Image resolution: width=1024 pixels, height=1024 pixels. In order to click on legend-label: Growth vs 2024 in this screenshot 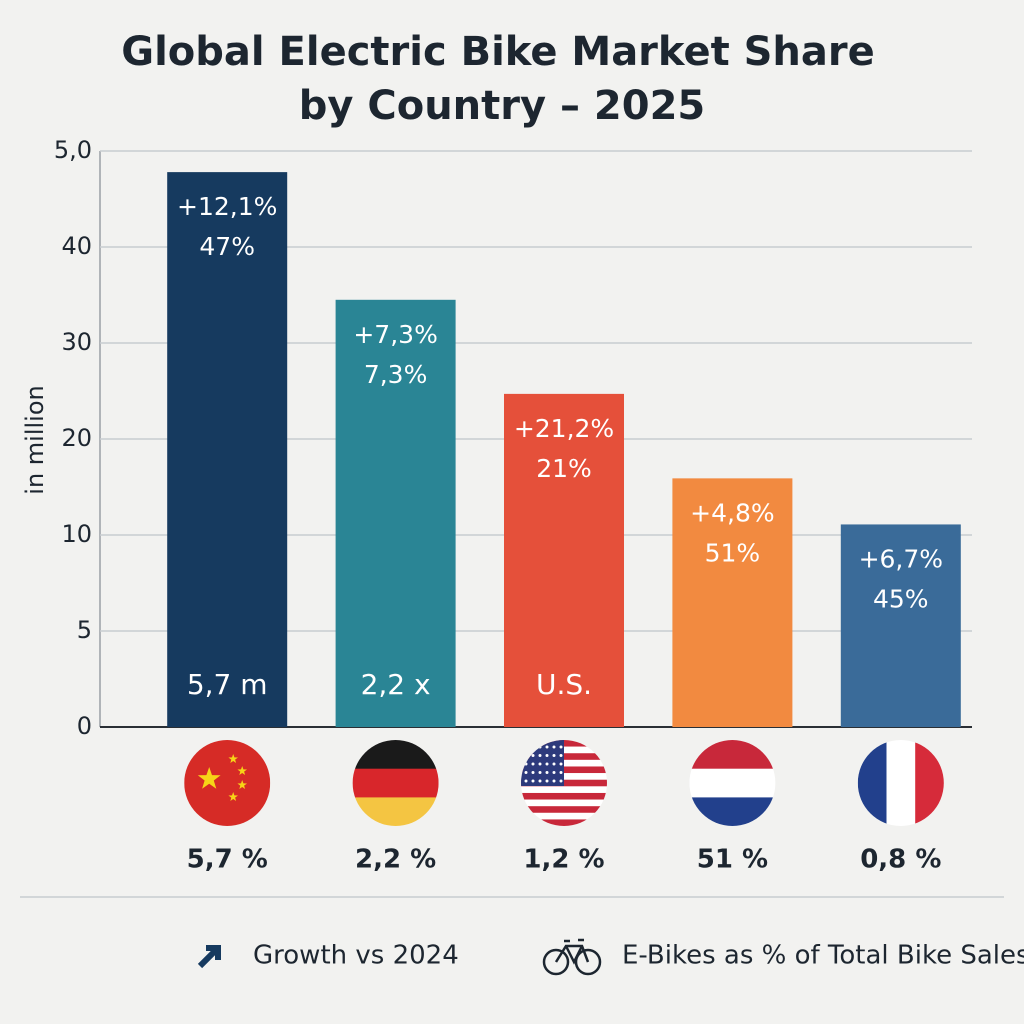, I will do `click(356, 956)`.